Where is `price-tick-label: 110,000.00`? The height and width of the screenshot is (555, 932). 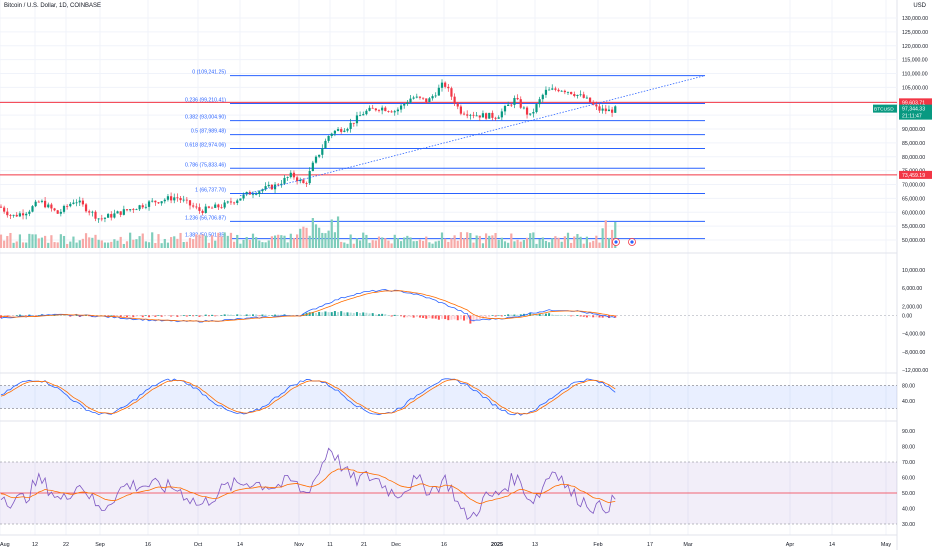 price-tick-label: 110,000.00 is located at coordinates (915, 75).